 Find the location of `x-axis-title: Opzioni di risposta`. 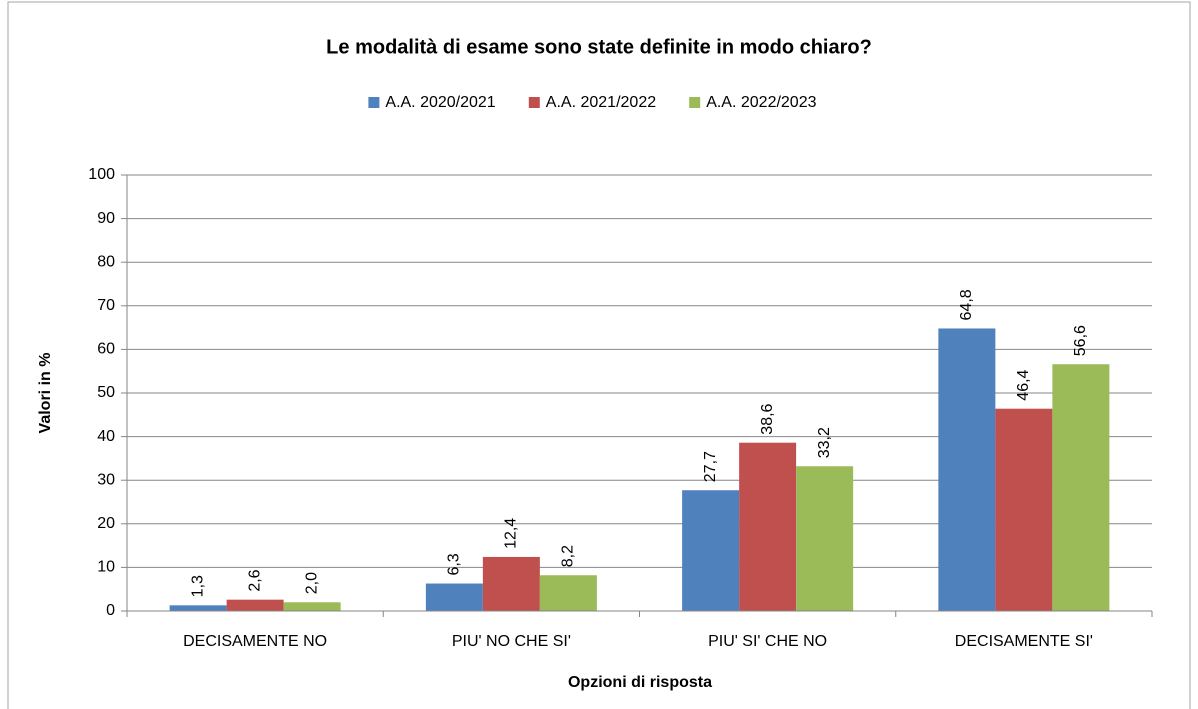

x-axis-title: Opzioni di risposta is located at coordinates (640, 682).